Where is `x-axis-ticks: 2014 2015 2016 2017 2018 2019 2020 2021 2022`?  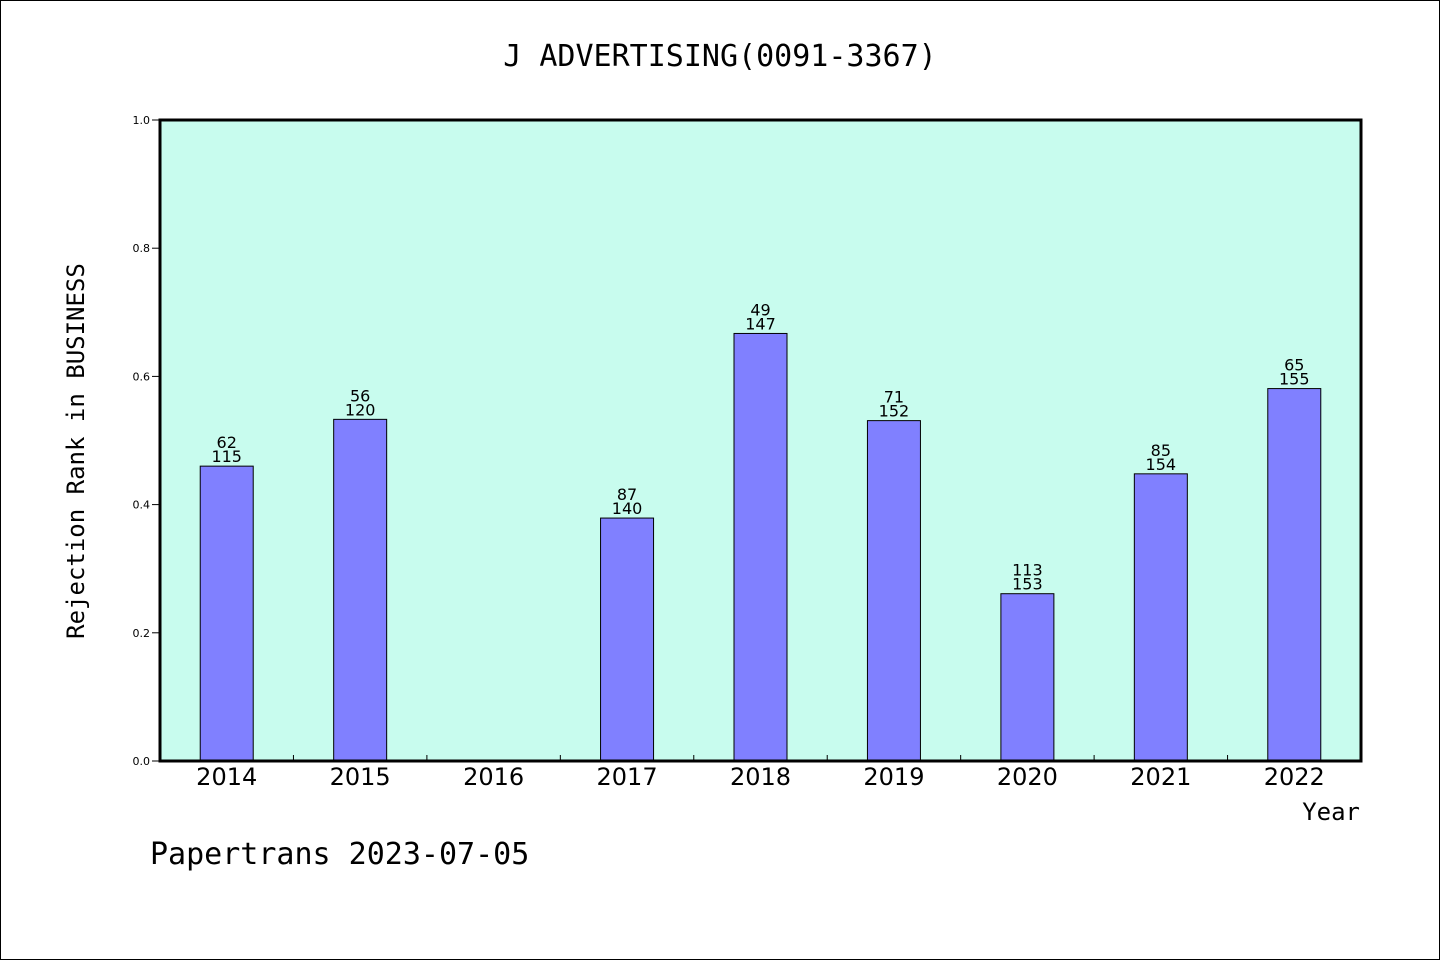 x-axis-ticks: 2014 2015 2016 2017 2018 2019 2020 2021 2022 is located at coordinates (760, 773).